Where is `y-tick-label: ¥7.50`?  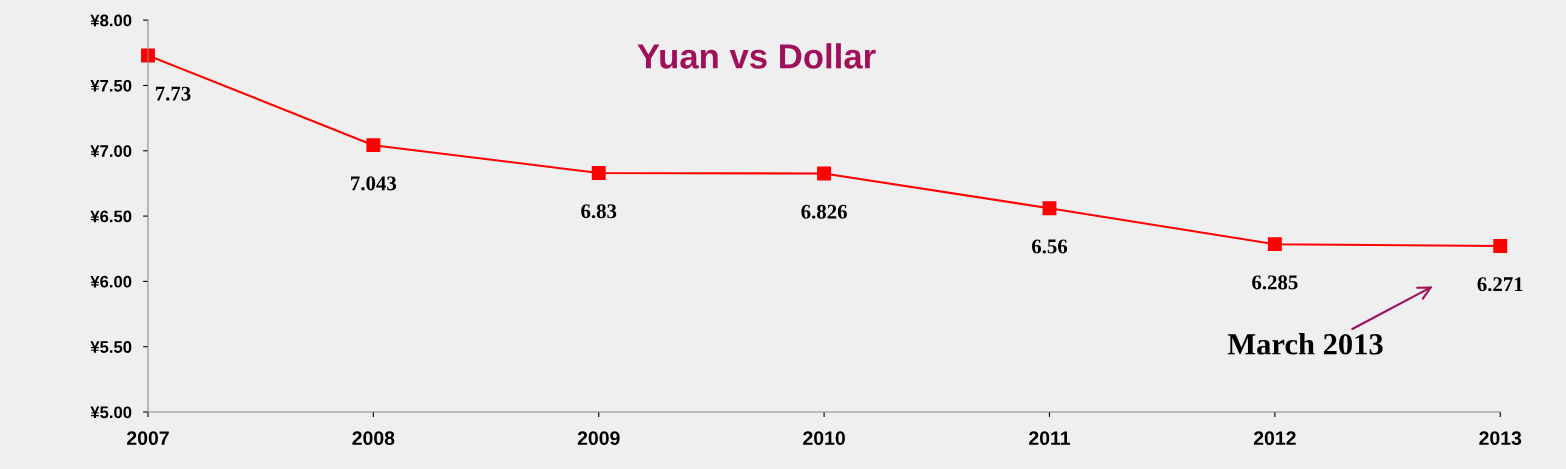
y-tick-label: ¥7.50 is located at coordinates (111, 85).